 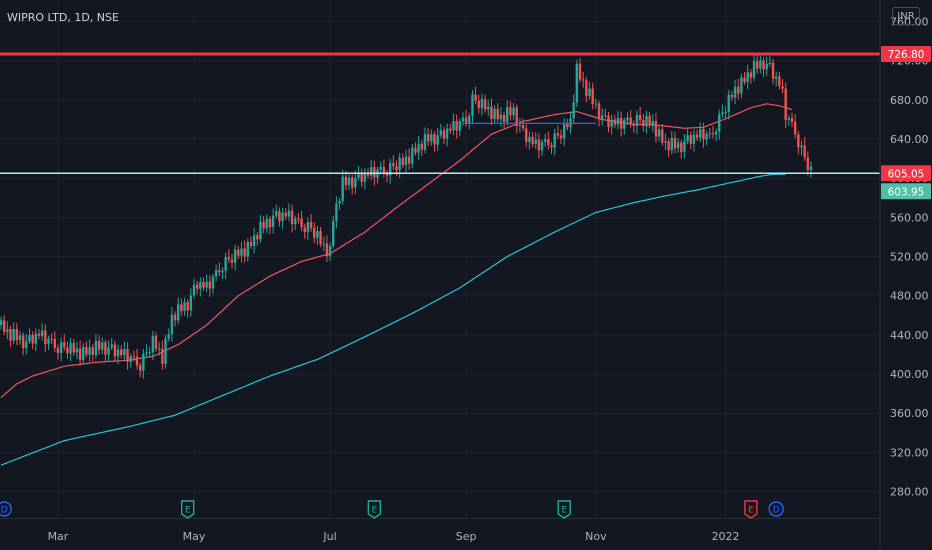 I want to click on x-tick-label: Jul, so click(x=329, y=536).